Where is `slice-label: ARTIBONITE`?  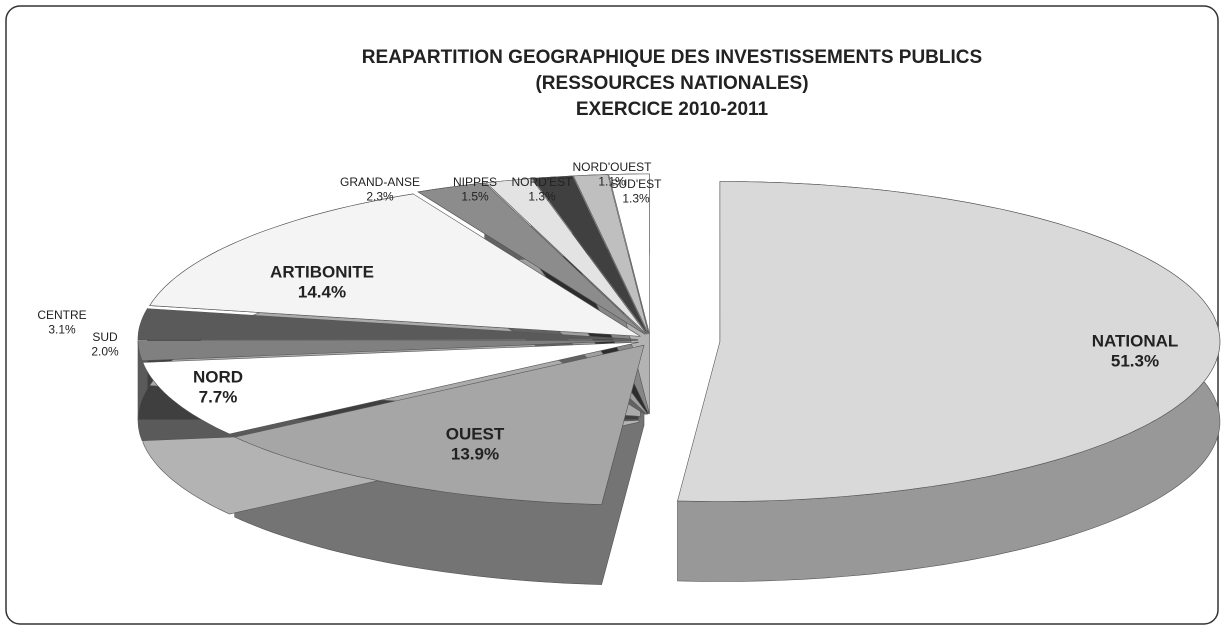
slice-label: ARTIBONITE is located at coordinates (322, 271).